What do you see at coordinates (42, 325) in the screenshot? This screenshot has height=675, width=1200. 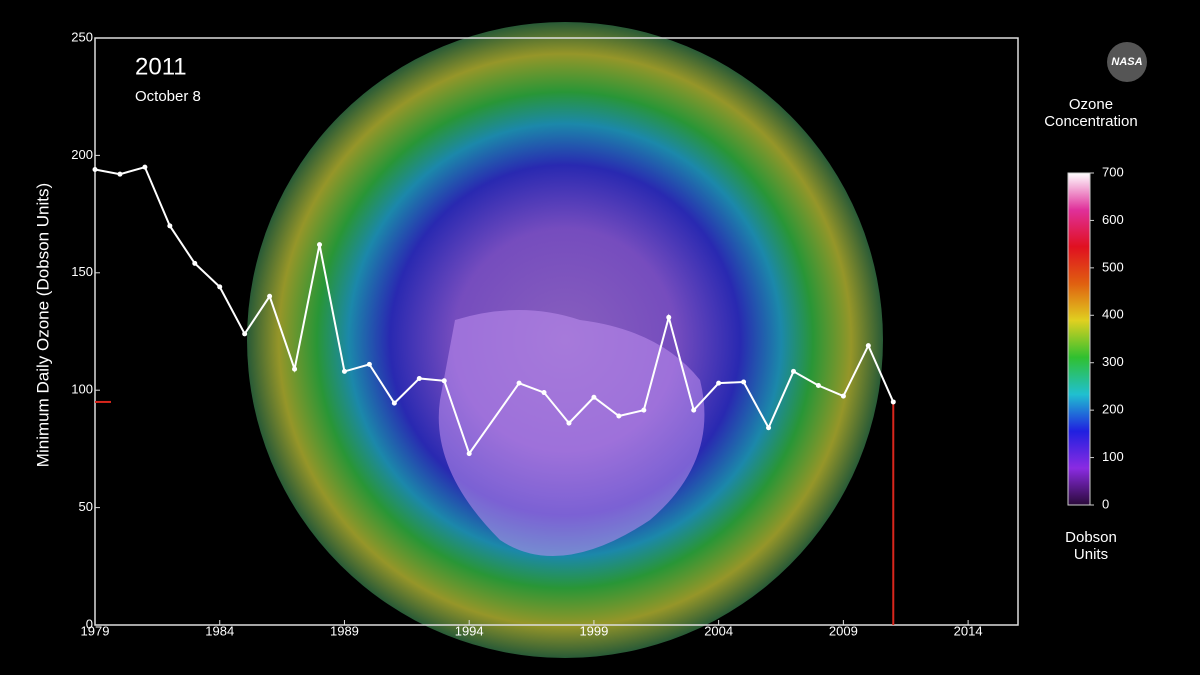 I see `y-axis-label: Minimum Daily Ozone (Dobson Units)` at bounding box center [42, 325].